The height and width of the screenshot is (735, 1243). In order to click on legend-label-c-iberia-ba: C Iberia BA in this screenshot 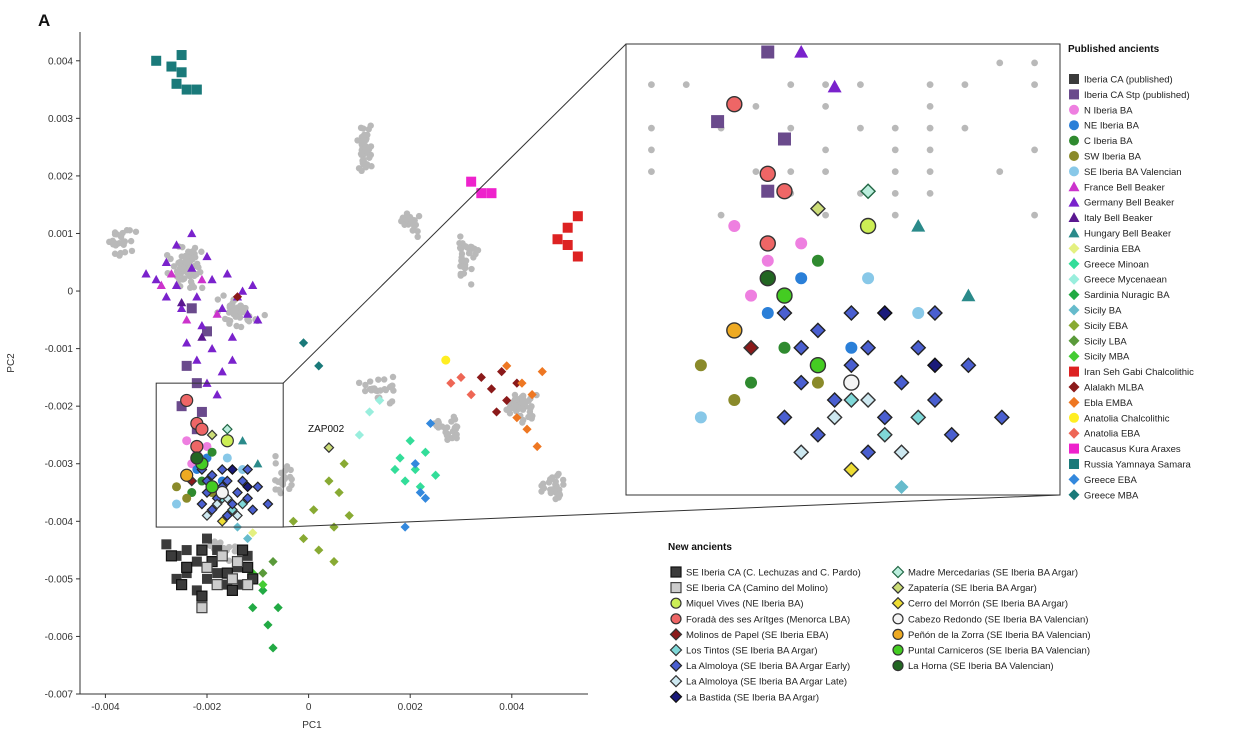, I will do `click(1108, 141)`.